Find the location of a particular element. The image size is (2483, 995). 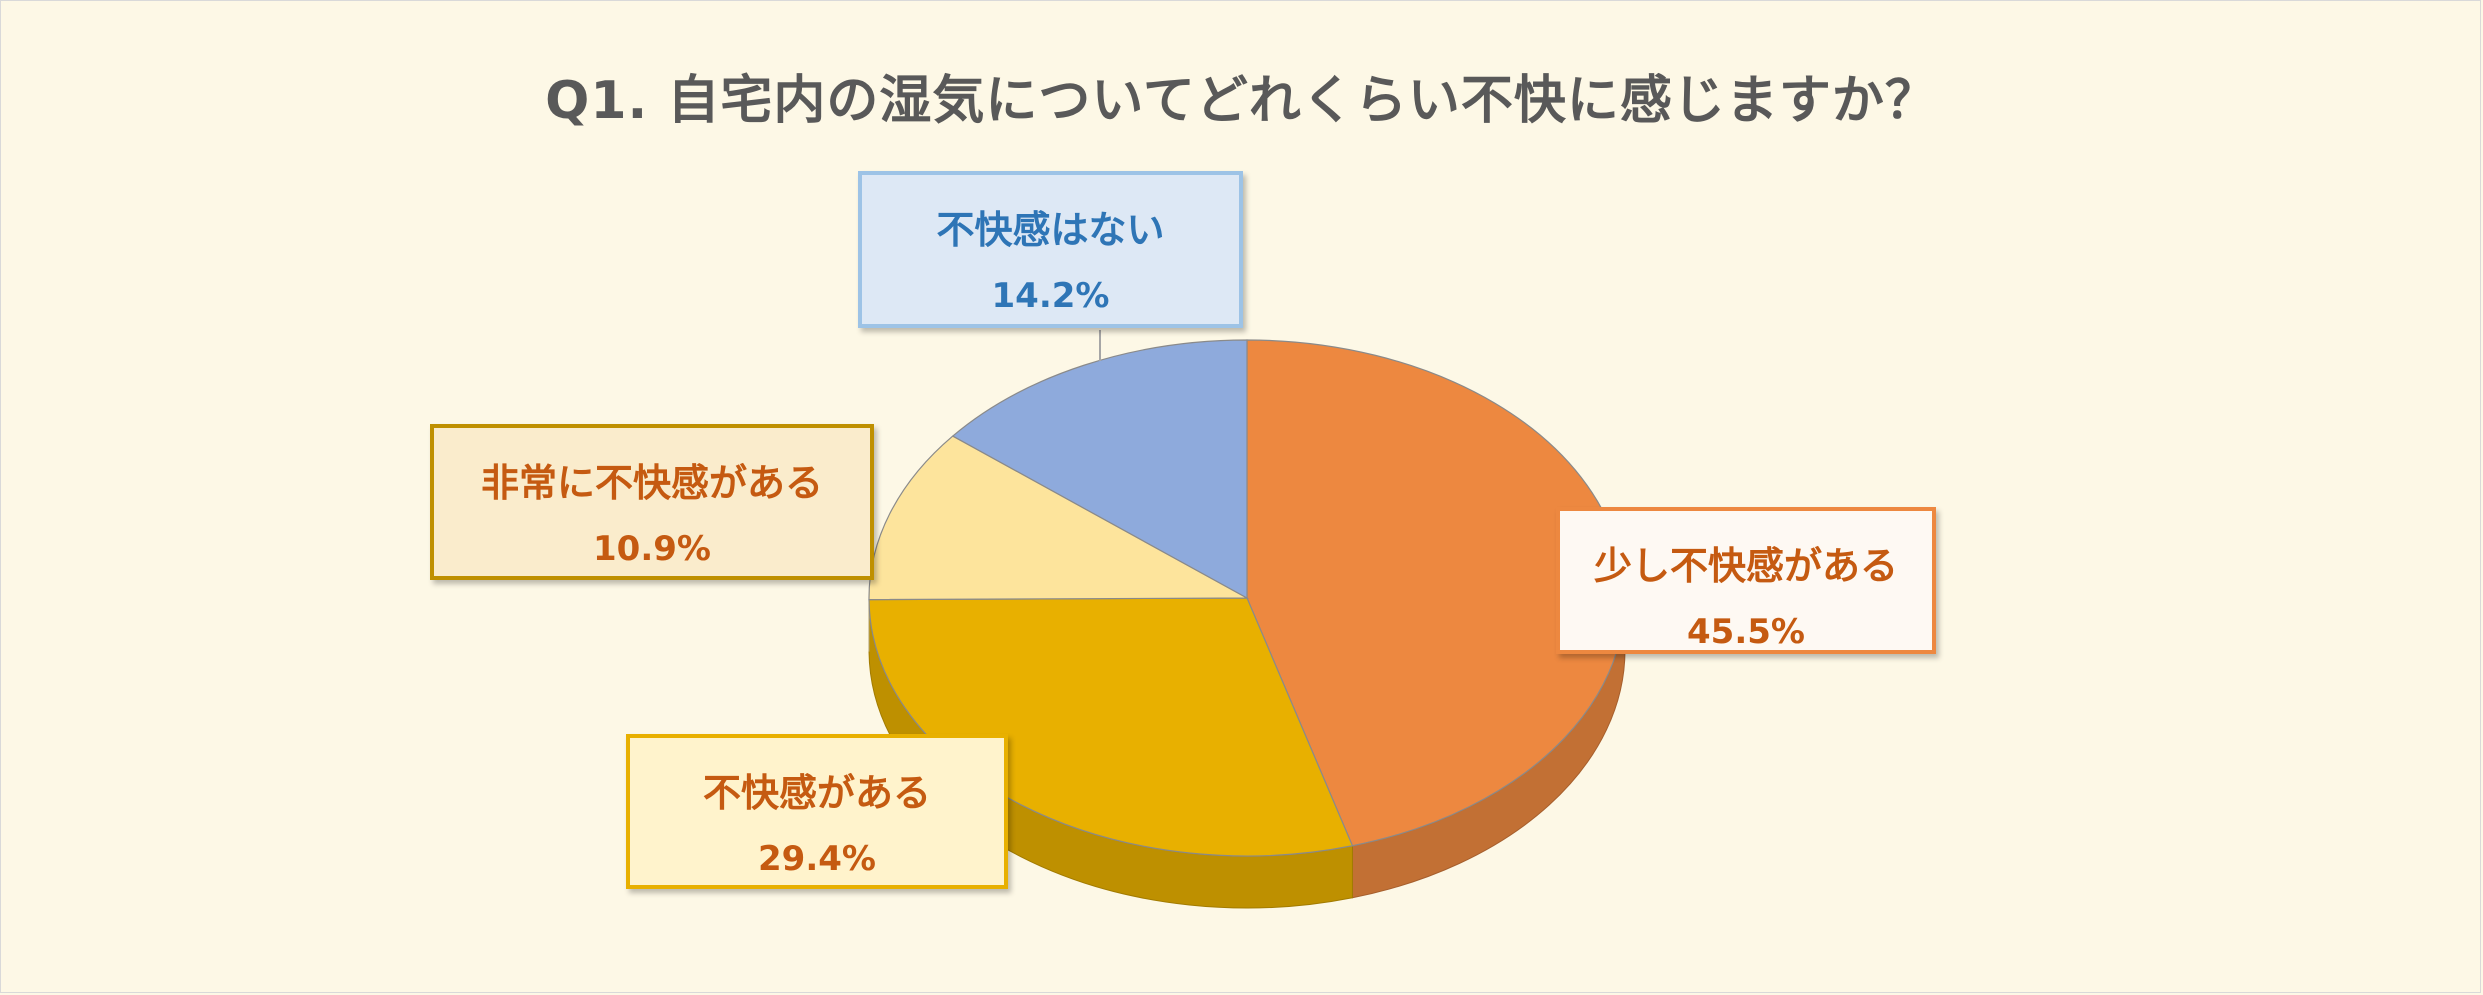

chart-title: Q1. 自宅内の湿気についてどれくらい不快に感じますか？ is located at coordinates (1241, 101).